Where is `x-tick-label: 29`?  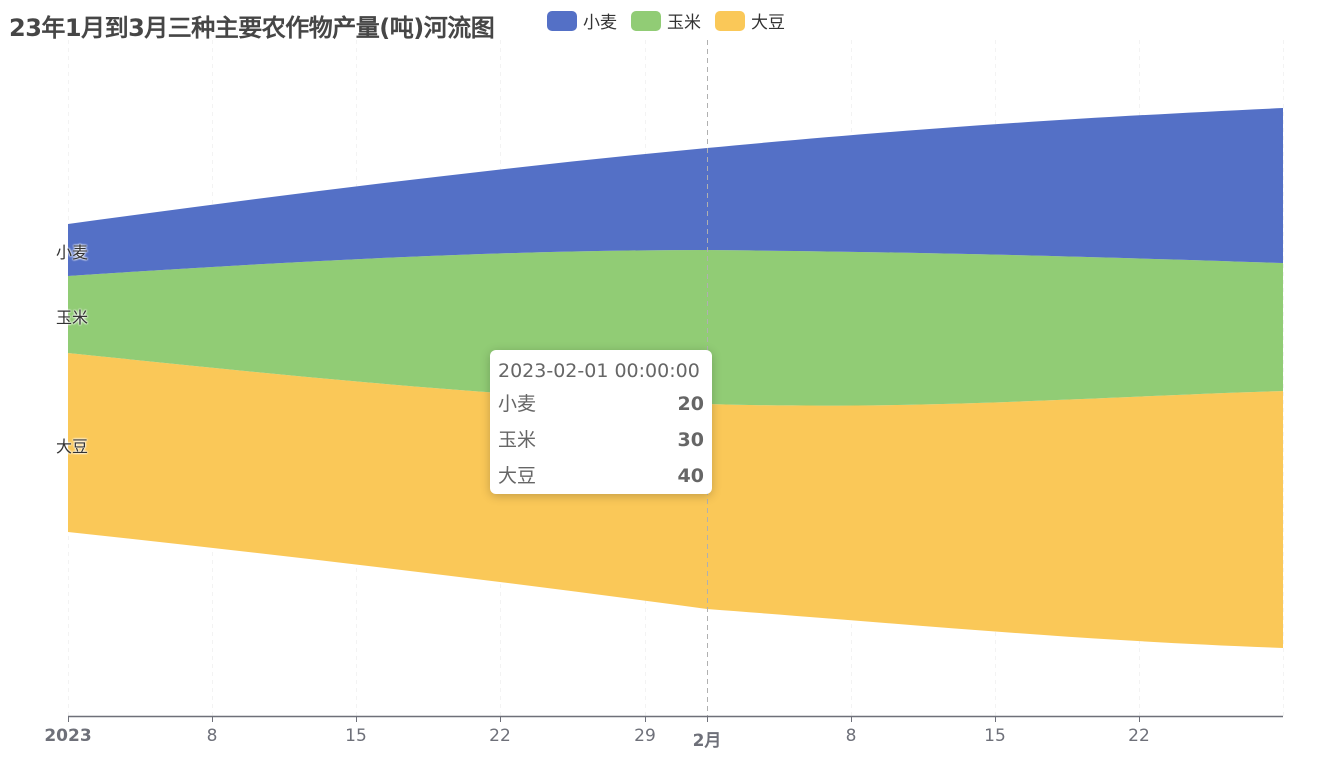 x-tick-label: 29 is located at coordinates (645, 736).